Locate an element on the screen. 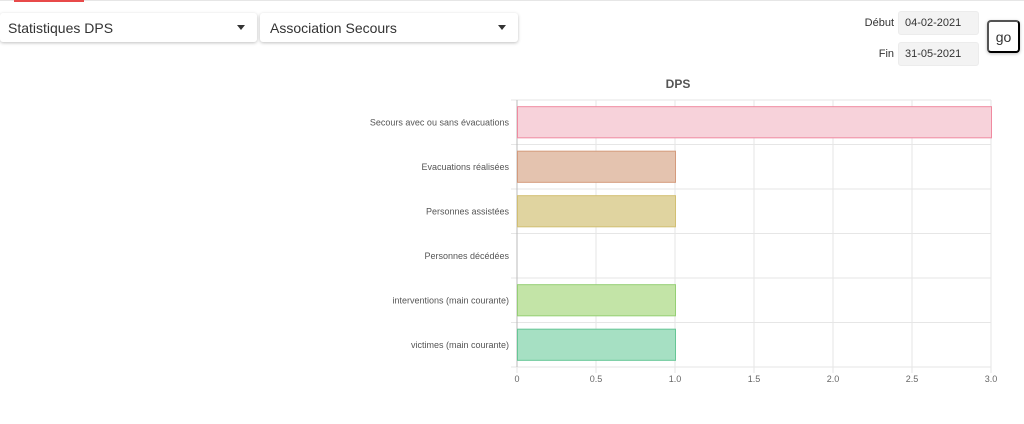  x-tick-label: 3.0 is located at coordinates (991, 379).